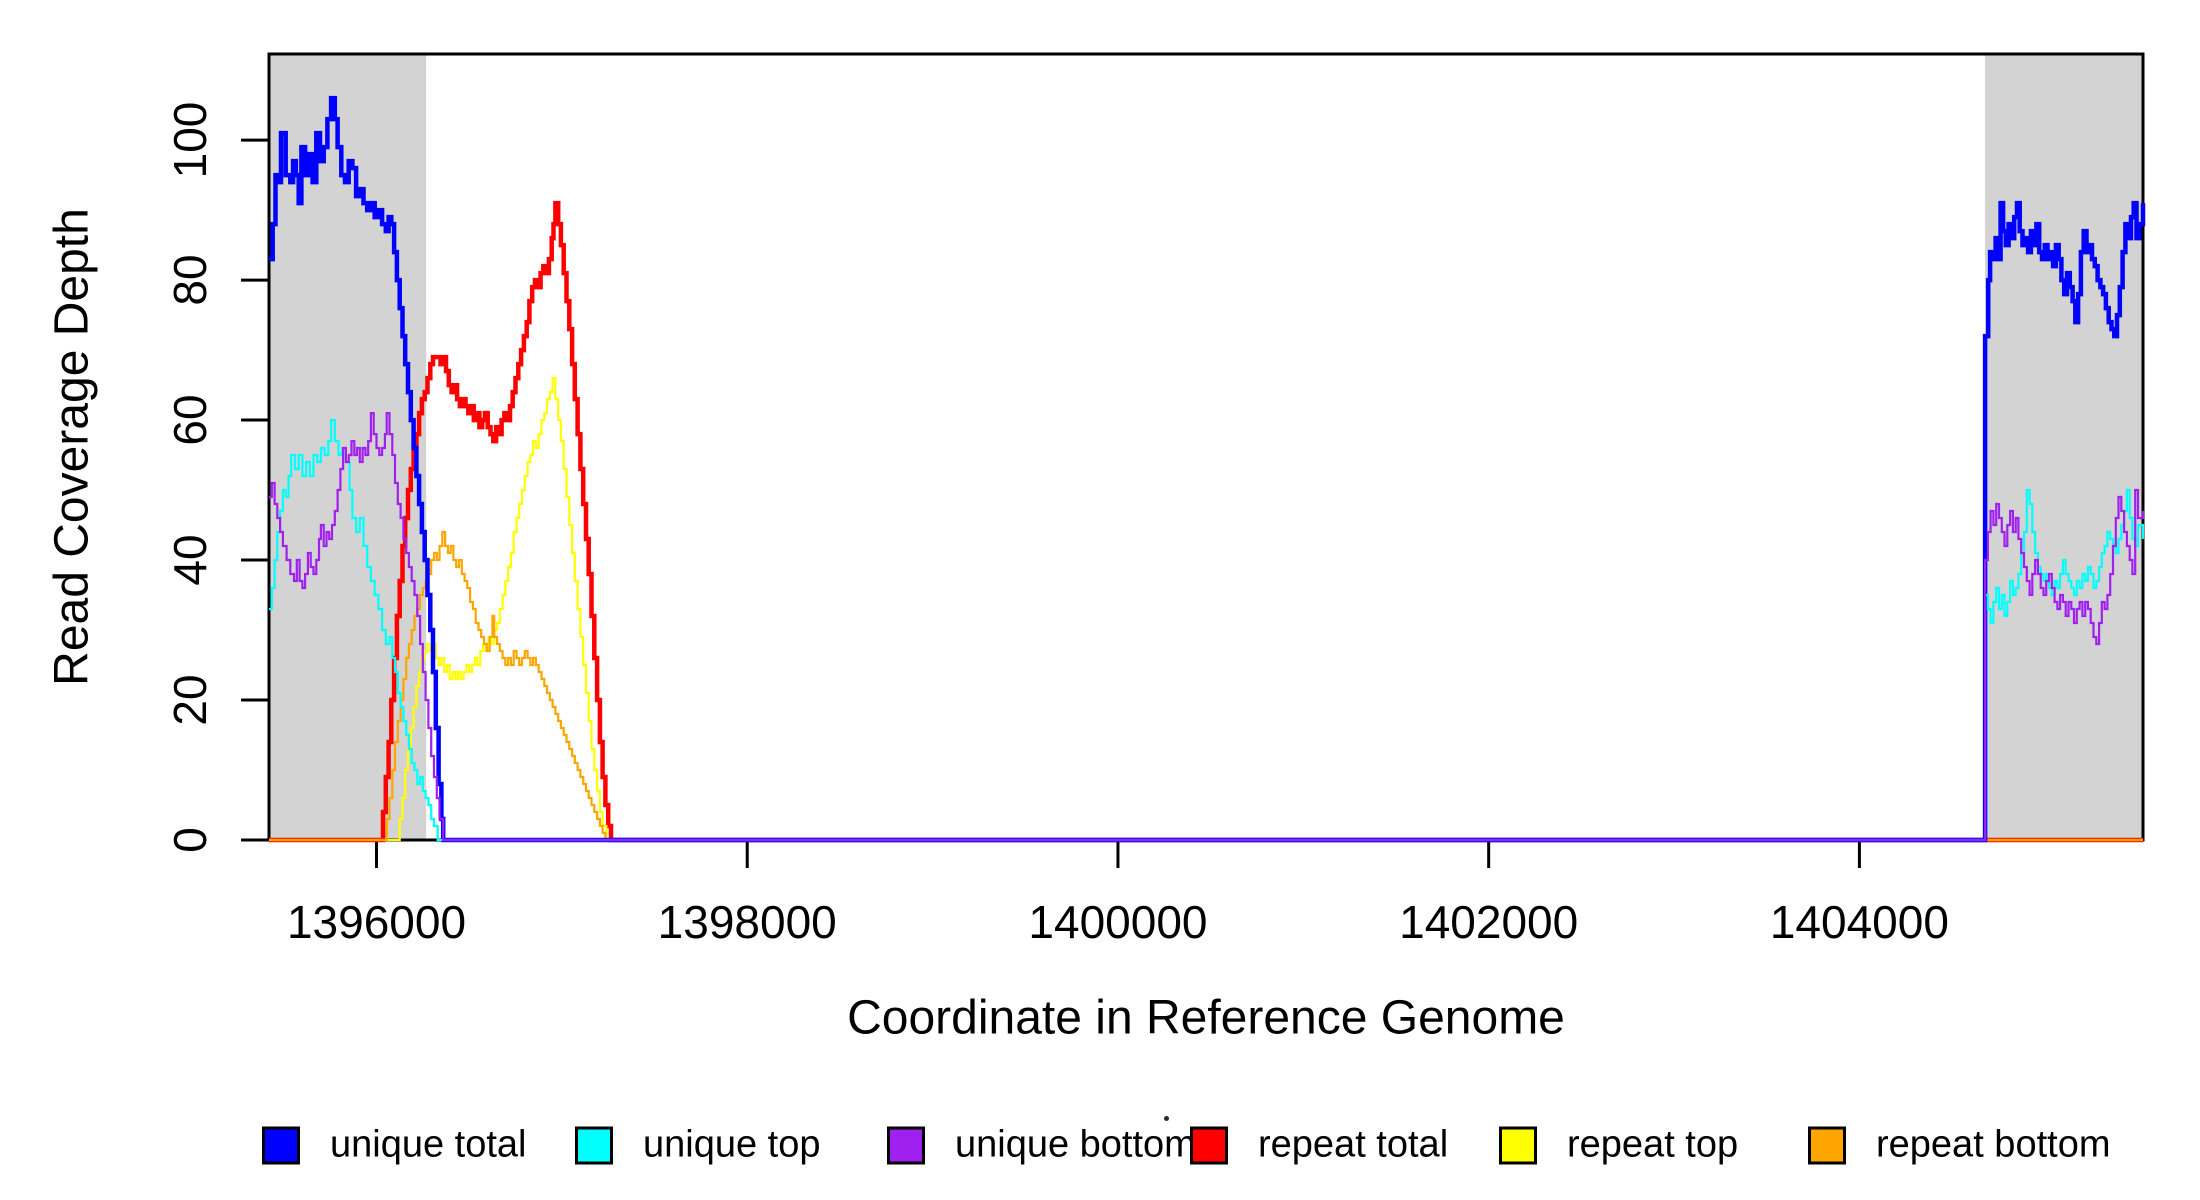 The height and width of the screenshot is (1200, 2200). What do you see at coordinates (1489, 922) in the screenshot?
I see `x-tick-label: 1402000` at bounding box center [1489, 922].